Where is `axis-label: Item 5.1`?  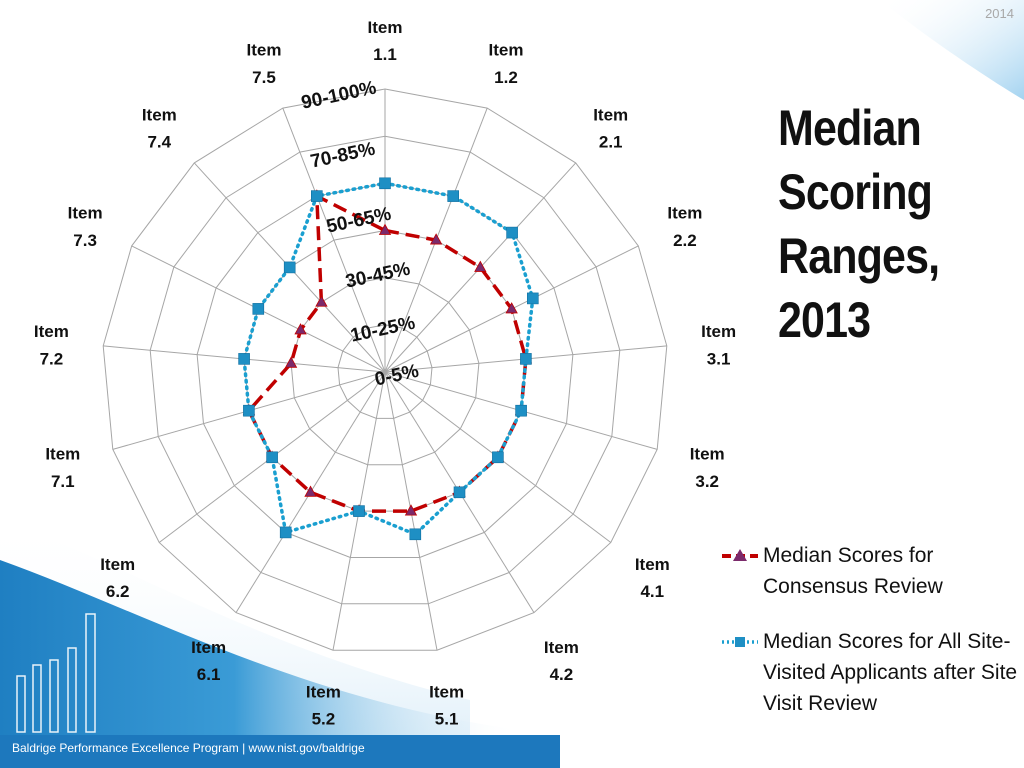
axis-label: Item 5.1 is located at coordinates (446, 705).